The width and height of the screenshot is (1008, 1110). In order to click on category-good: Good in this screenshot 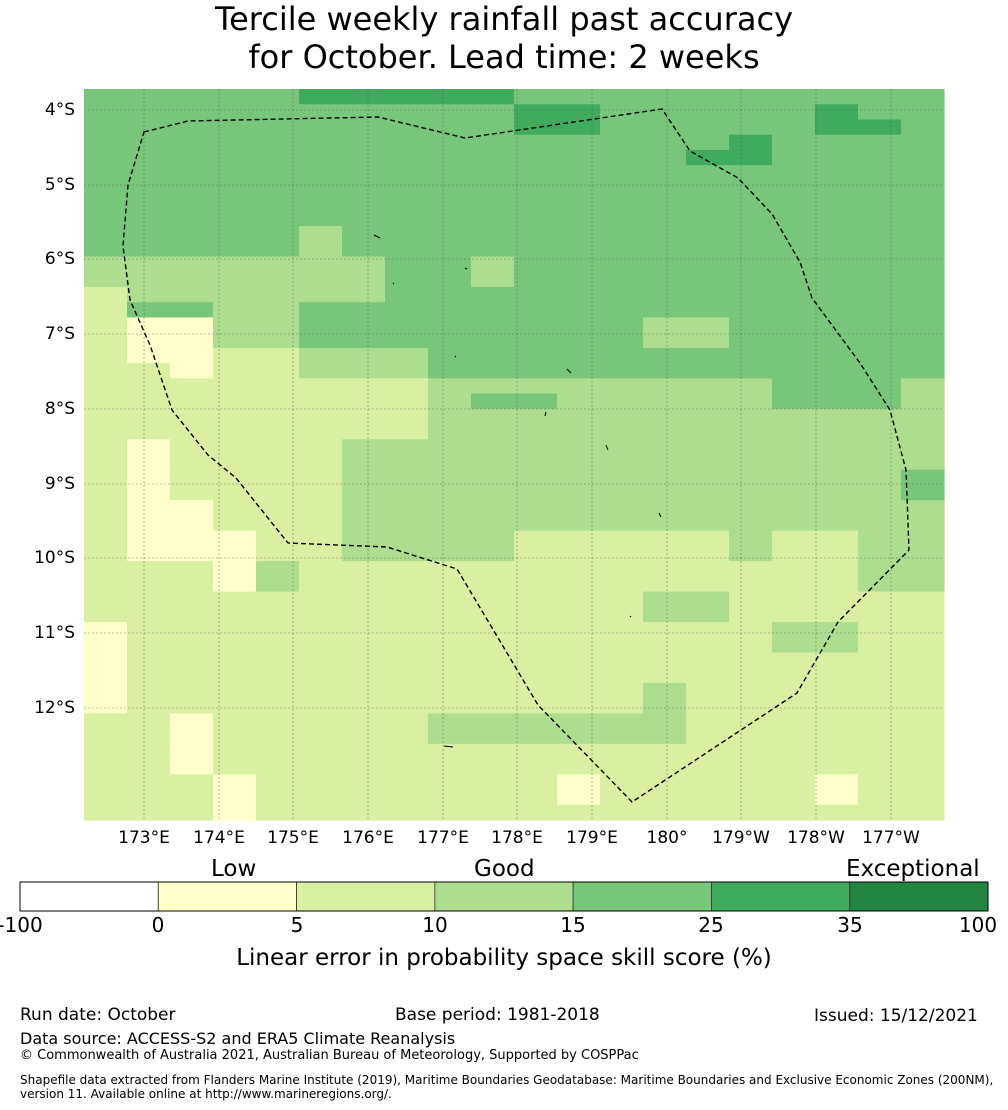, I will do `click(504, 869)`.